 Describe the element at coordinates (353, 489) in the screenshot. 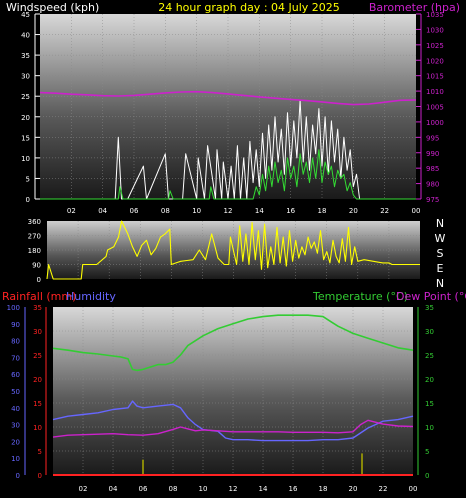

I see `temp-x-tick-label: 20` at that location.